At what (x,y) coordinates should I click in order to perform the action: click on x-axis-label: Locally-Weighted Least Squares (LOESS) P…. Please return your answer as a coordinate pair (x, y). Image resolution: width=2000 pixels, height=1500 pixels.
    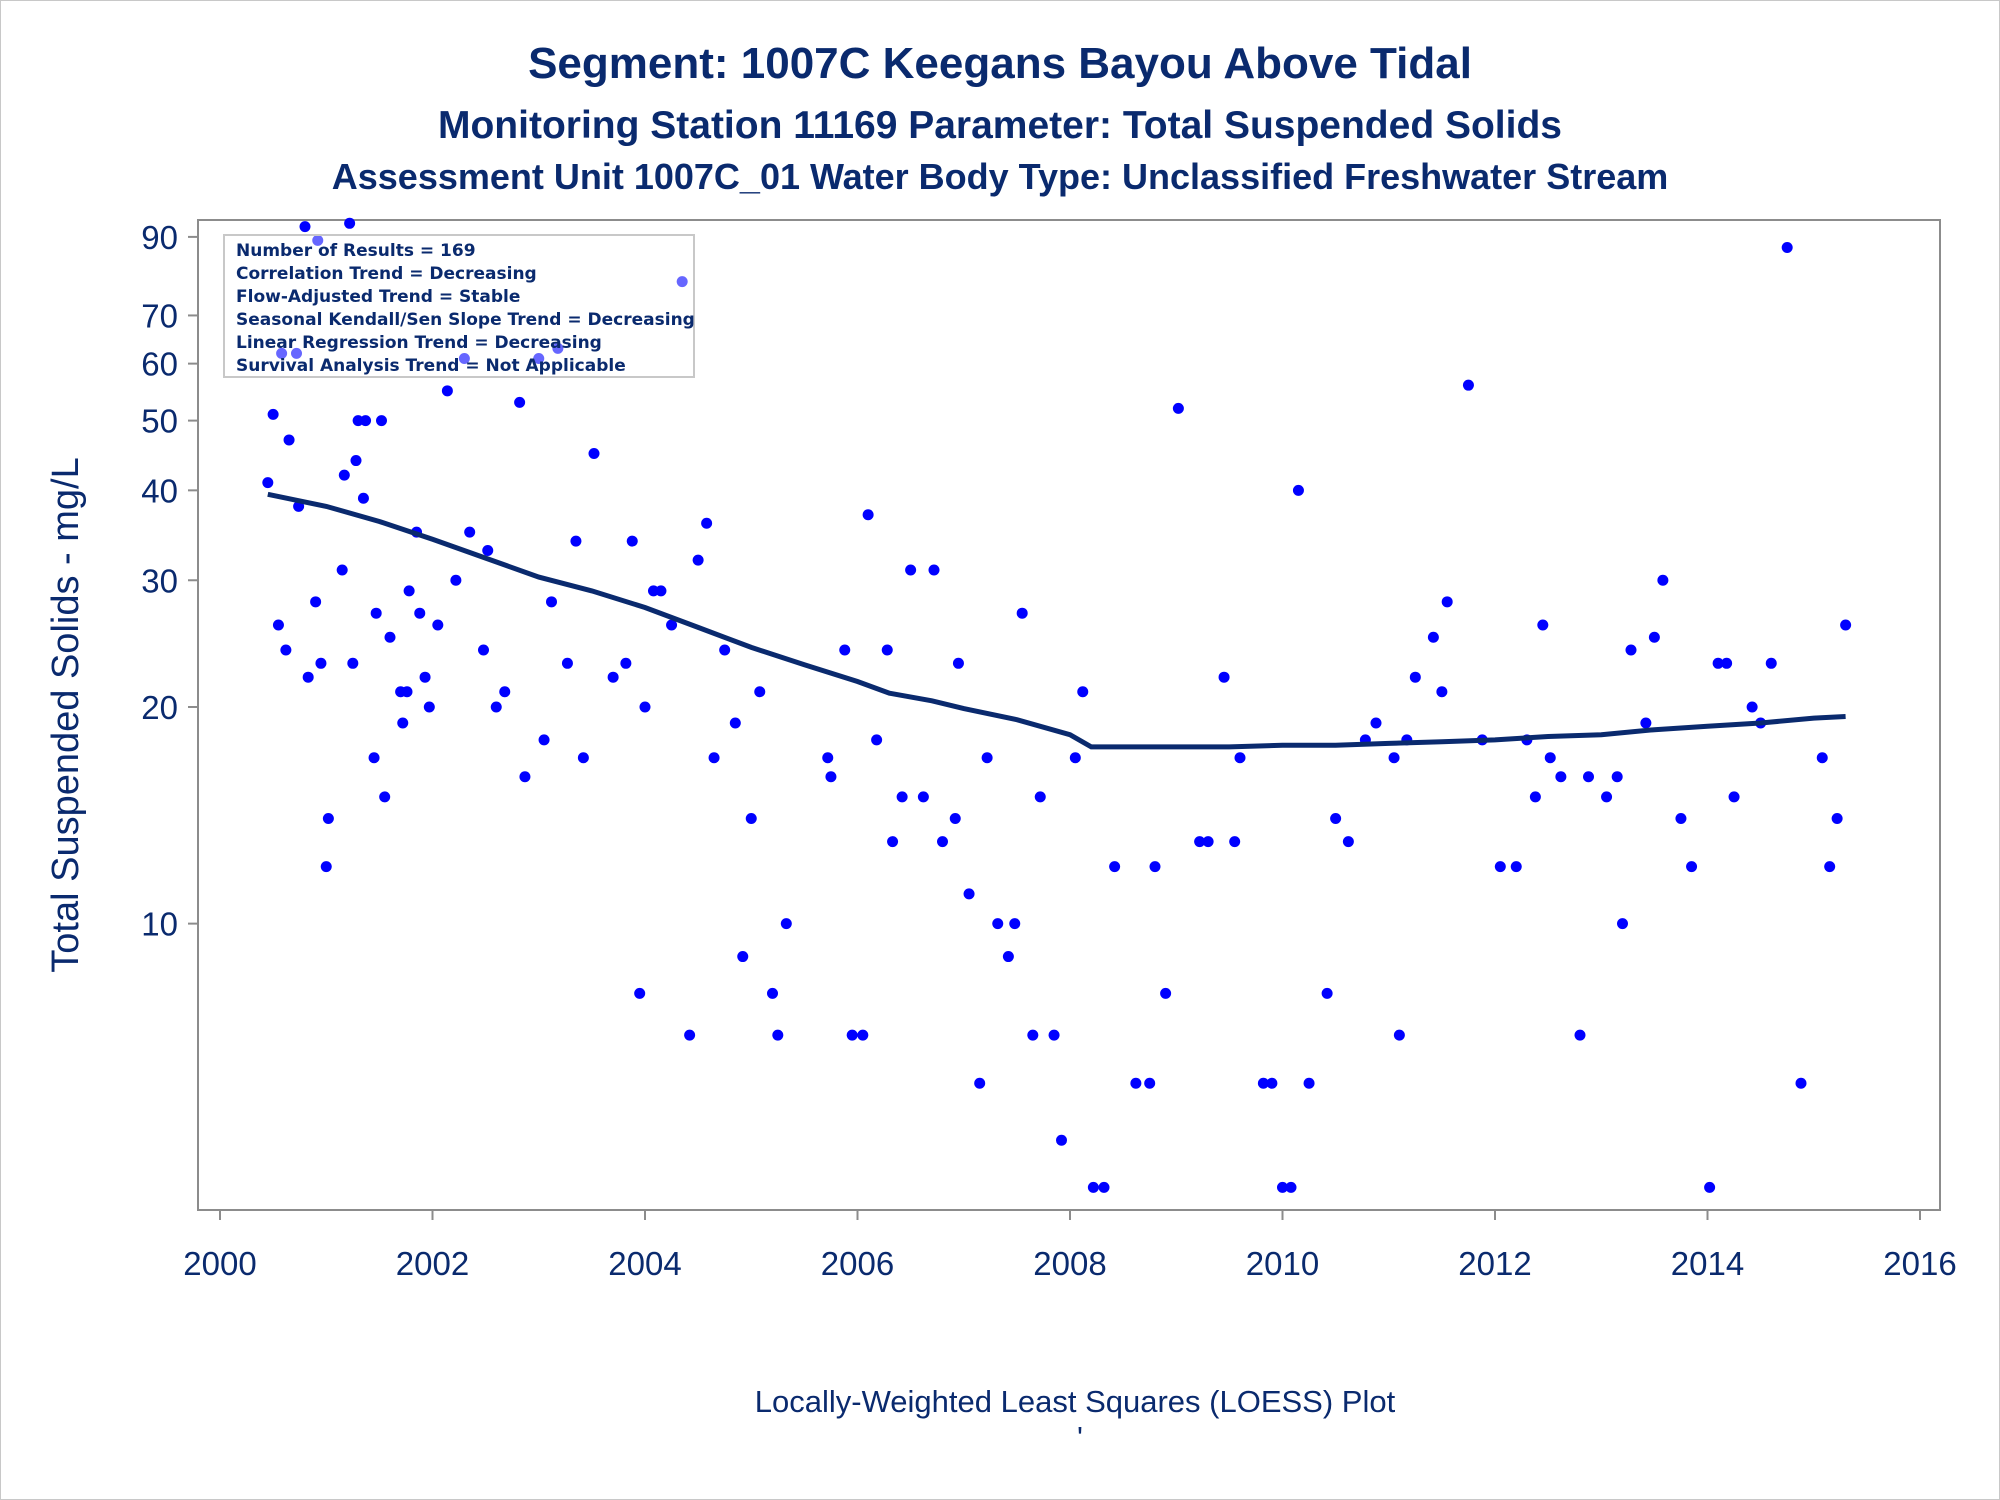
    Looking at the image, I should click on (1075, 1401).